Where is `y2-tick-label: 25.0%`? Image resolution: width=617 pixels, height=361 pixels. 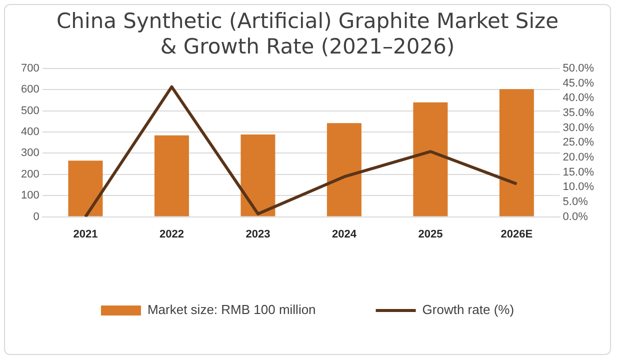 y2-tick-label: 25.0% is located at coordinates (578, 142).